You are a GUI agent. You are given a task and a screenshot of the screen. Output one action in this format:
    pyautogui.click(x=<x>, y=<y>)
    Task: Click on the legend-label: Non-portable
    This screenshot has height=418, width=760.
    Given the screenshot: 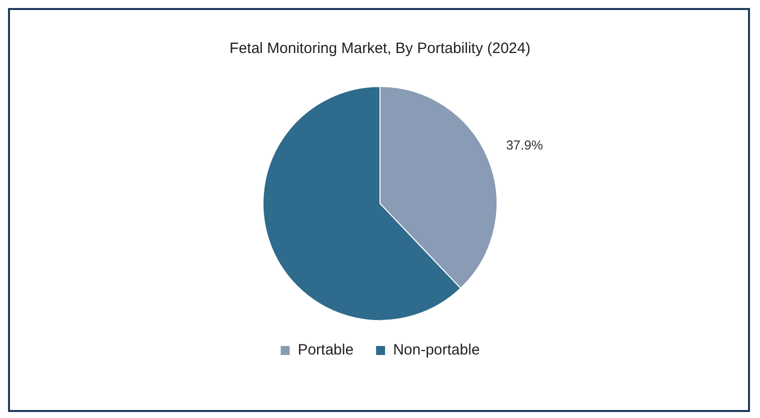 What is the action you would take?
    pyautogui.click(x=436, y=350)
    